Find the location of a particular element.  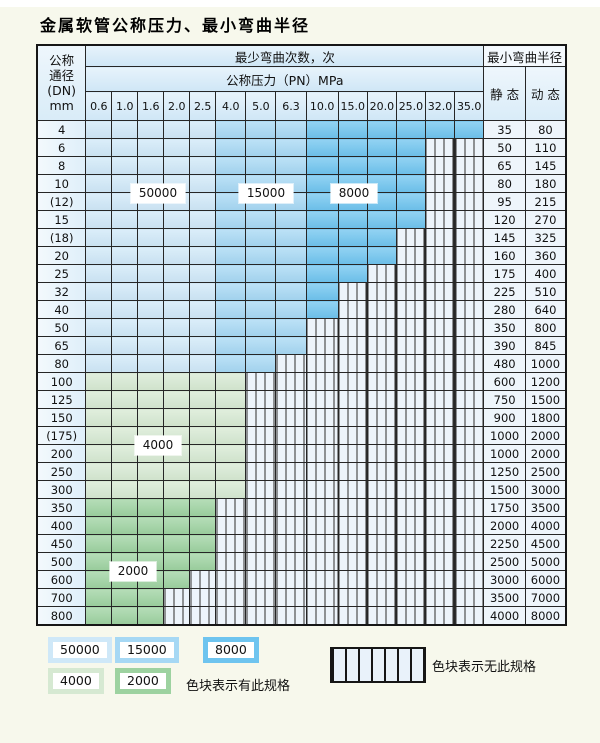

static-value: 4000 is located at coordinates (504, 616).